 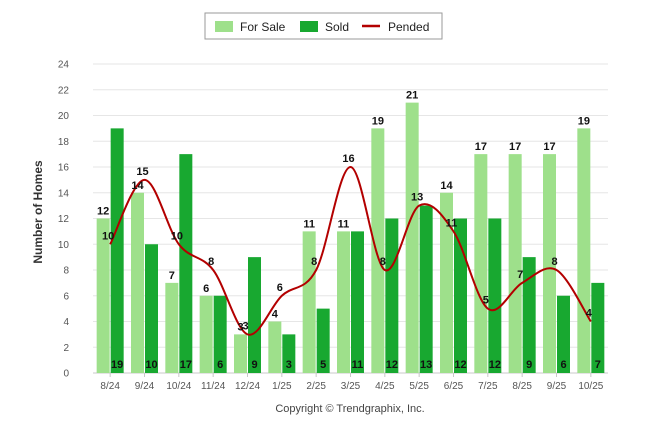 What do you see at coordinates (486, 301) in the screenshot?
I see `label-pended-7-25: 5` at bounding box center [486, 301].